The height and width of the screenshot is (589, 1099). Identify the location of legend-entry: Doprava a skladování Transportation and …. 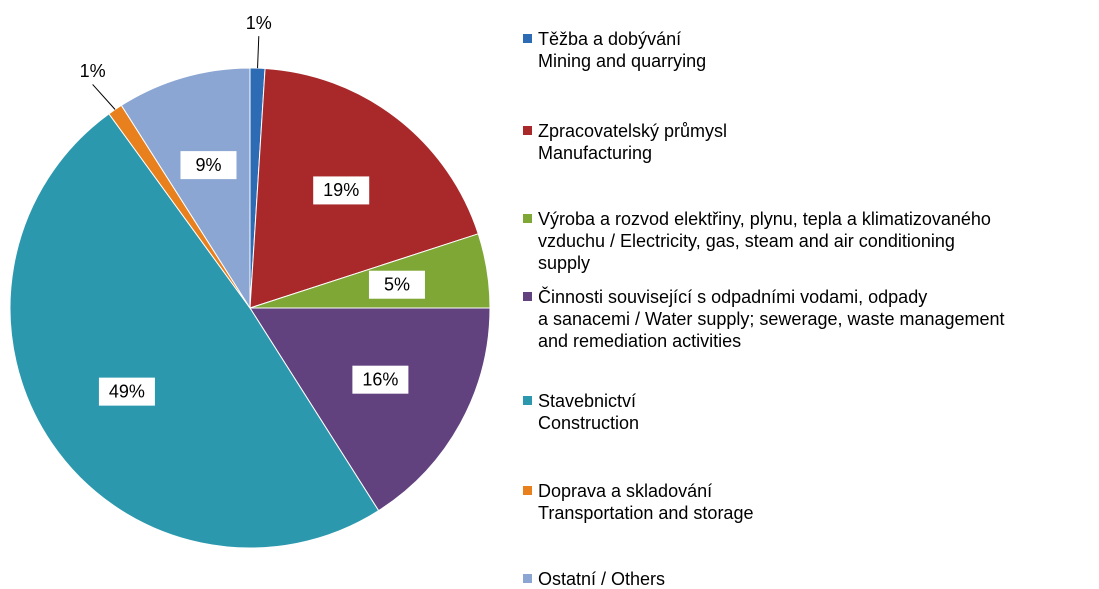
(646, 502).